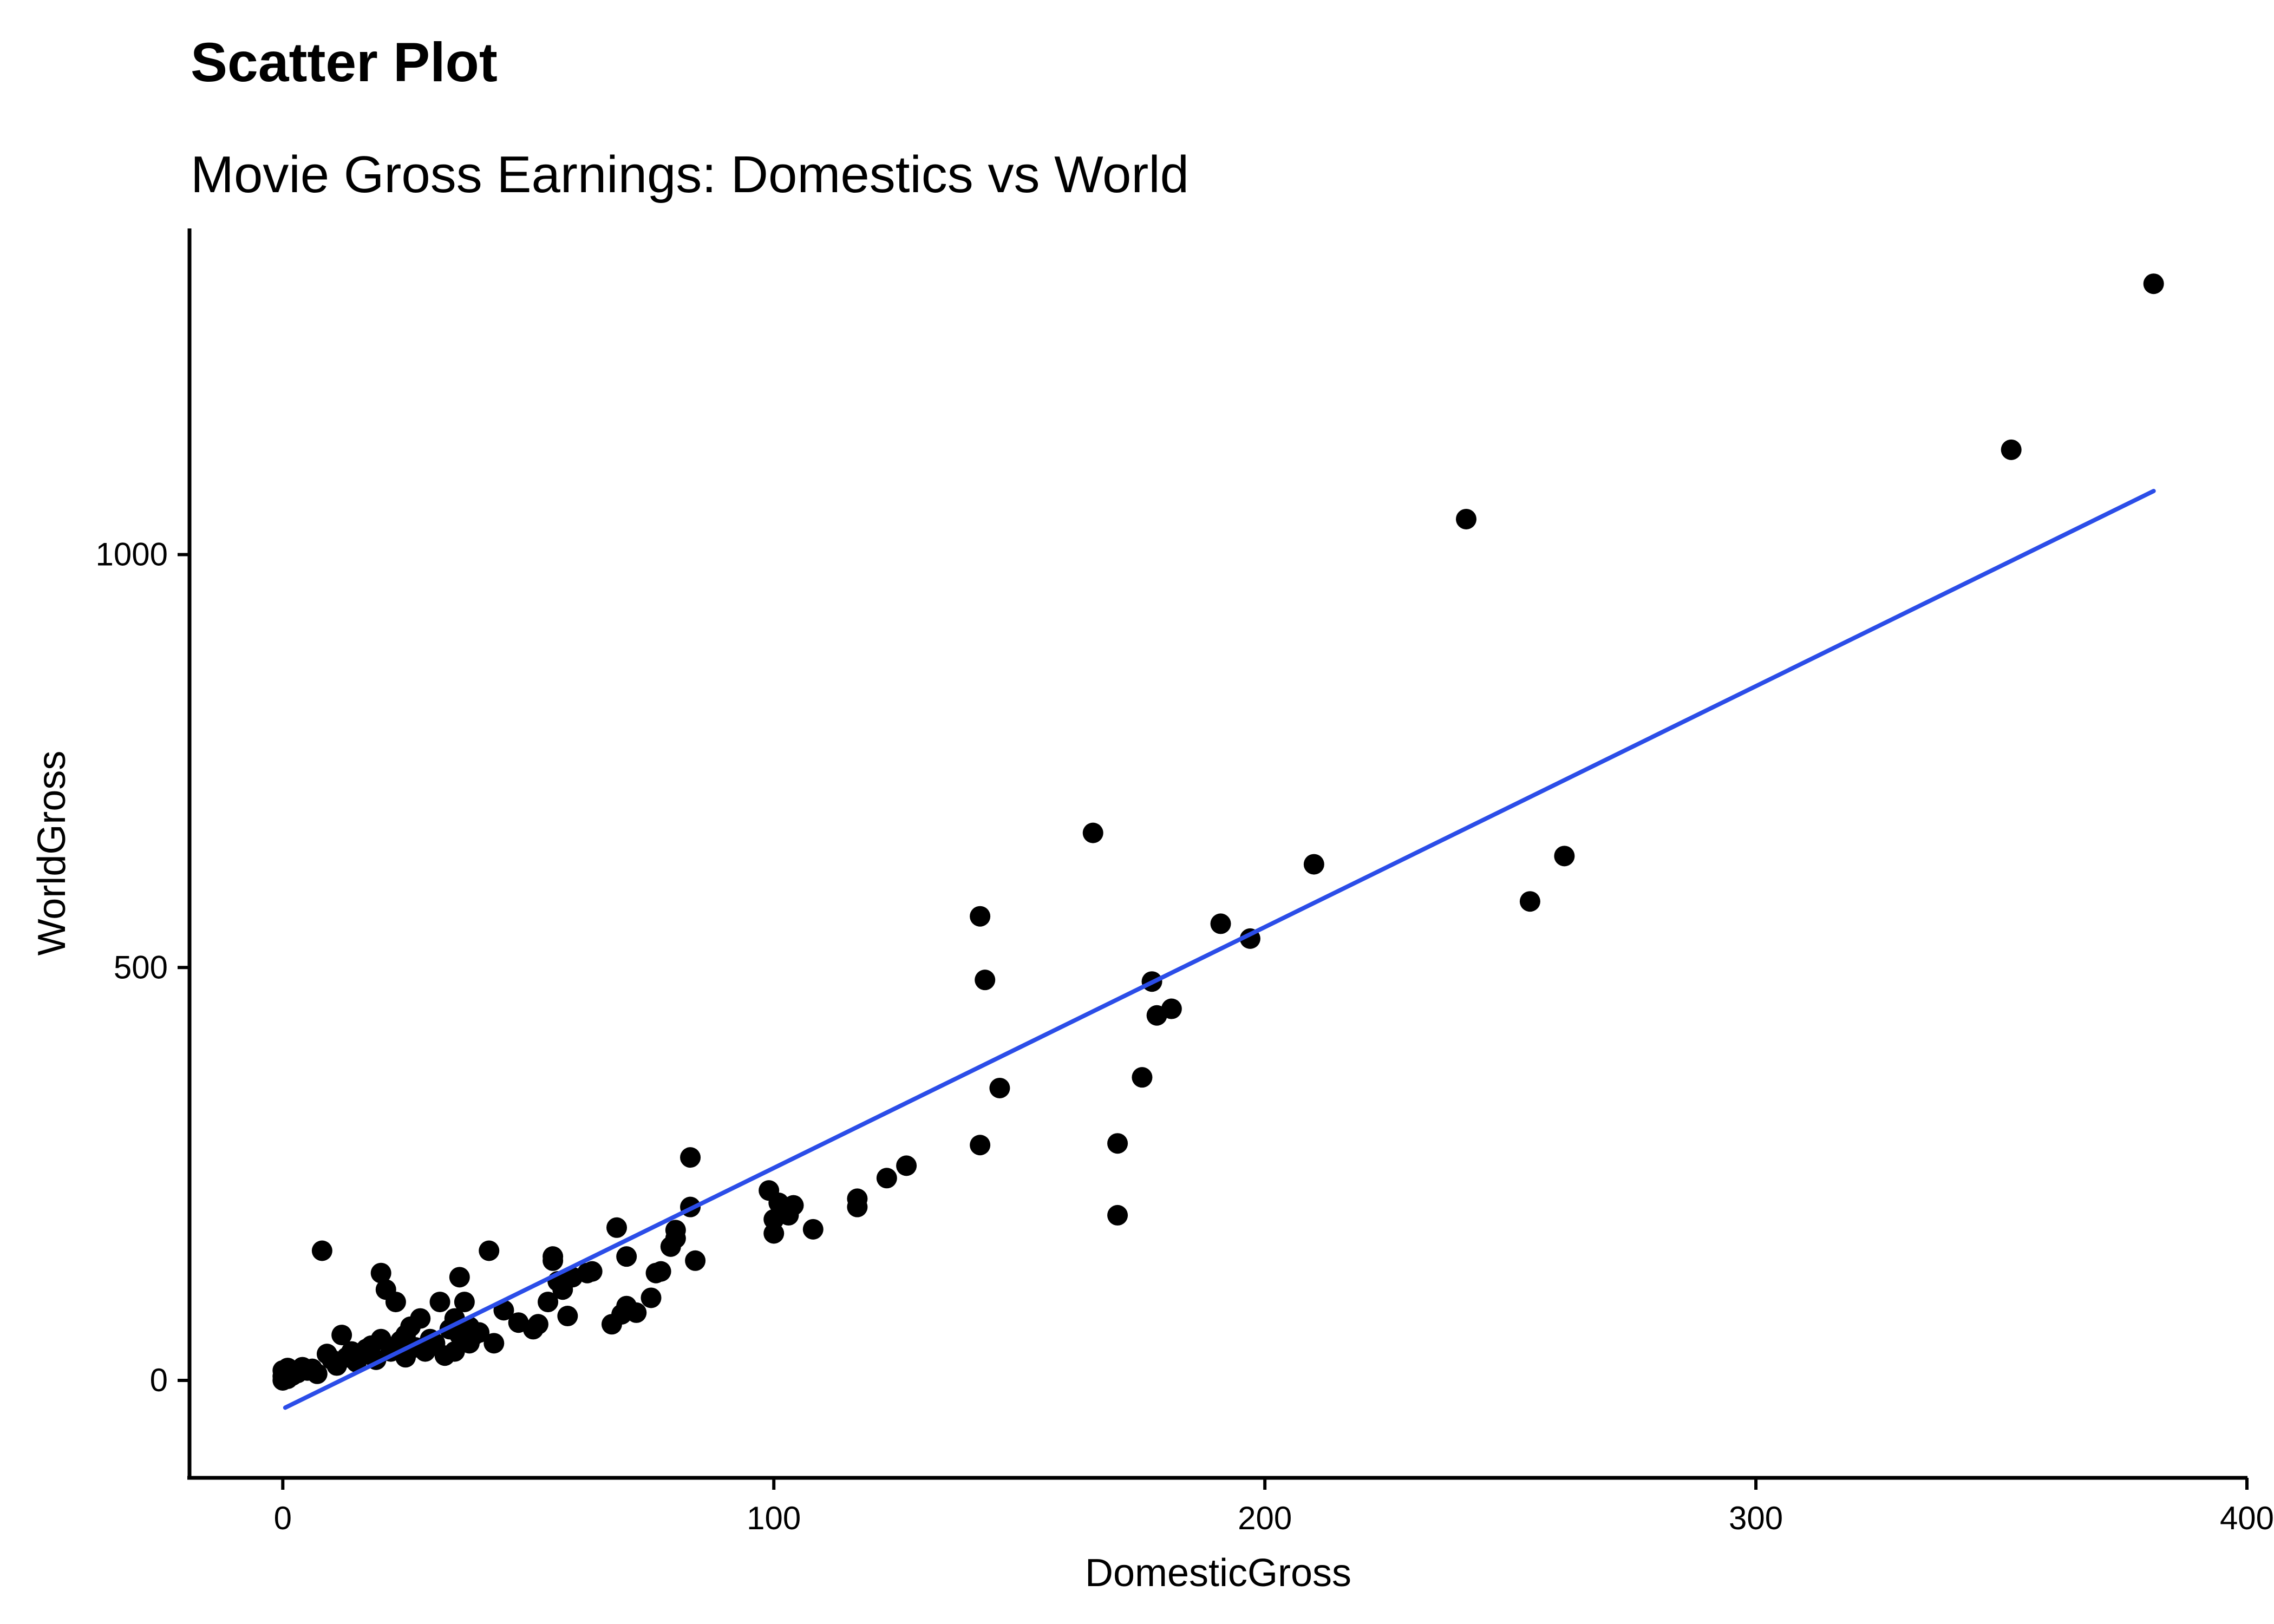 Image resolution: width=2274 pixels, height=1624 pixels. What do you see at coordinates (774, 1518) in the screenshot?
I see `x-tick-label: 100` at bounding box center [774, 1518].